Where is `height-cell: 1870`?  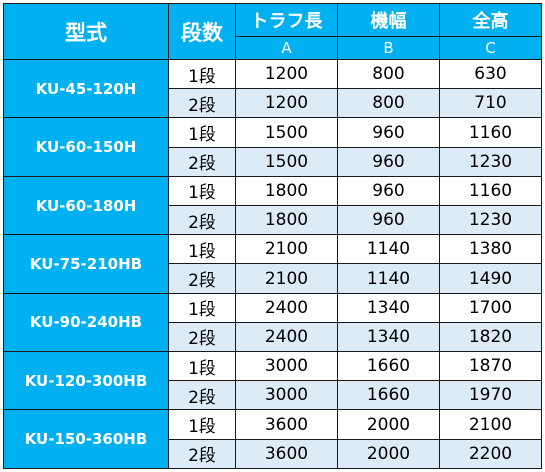 height-cell: 1870 is located at coordinates (490, 366).